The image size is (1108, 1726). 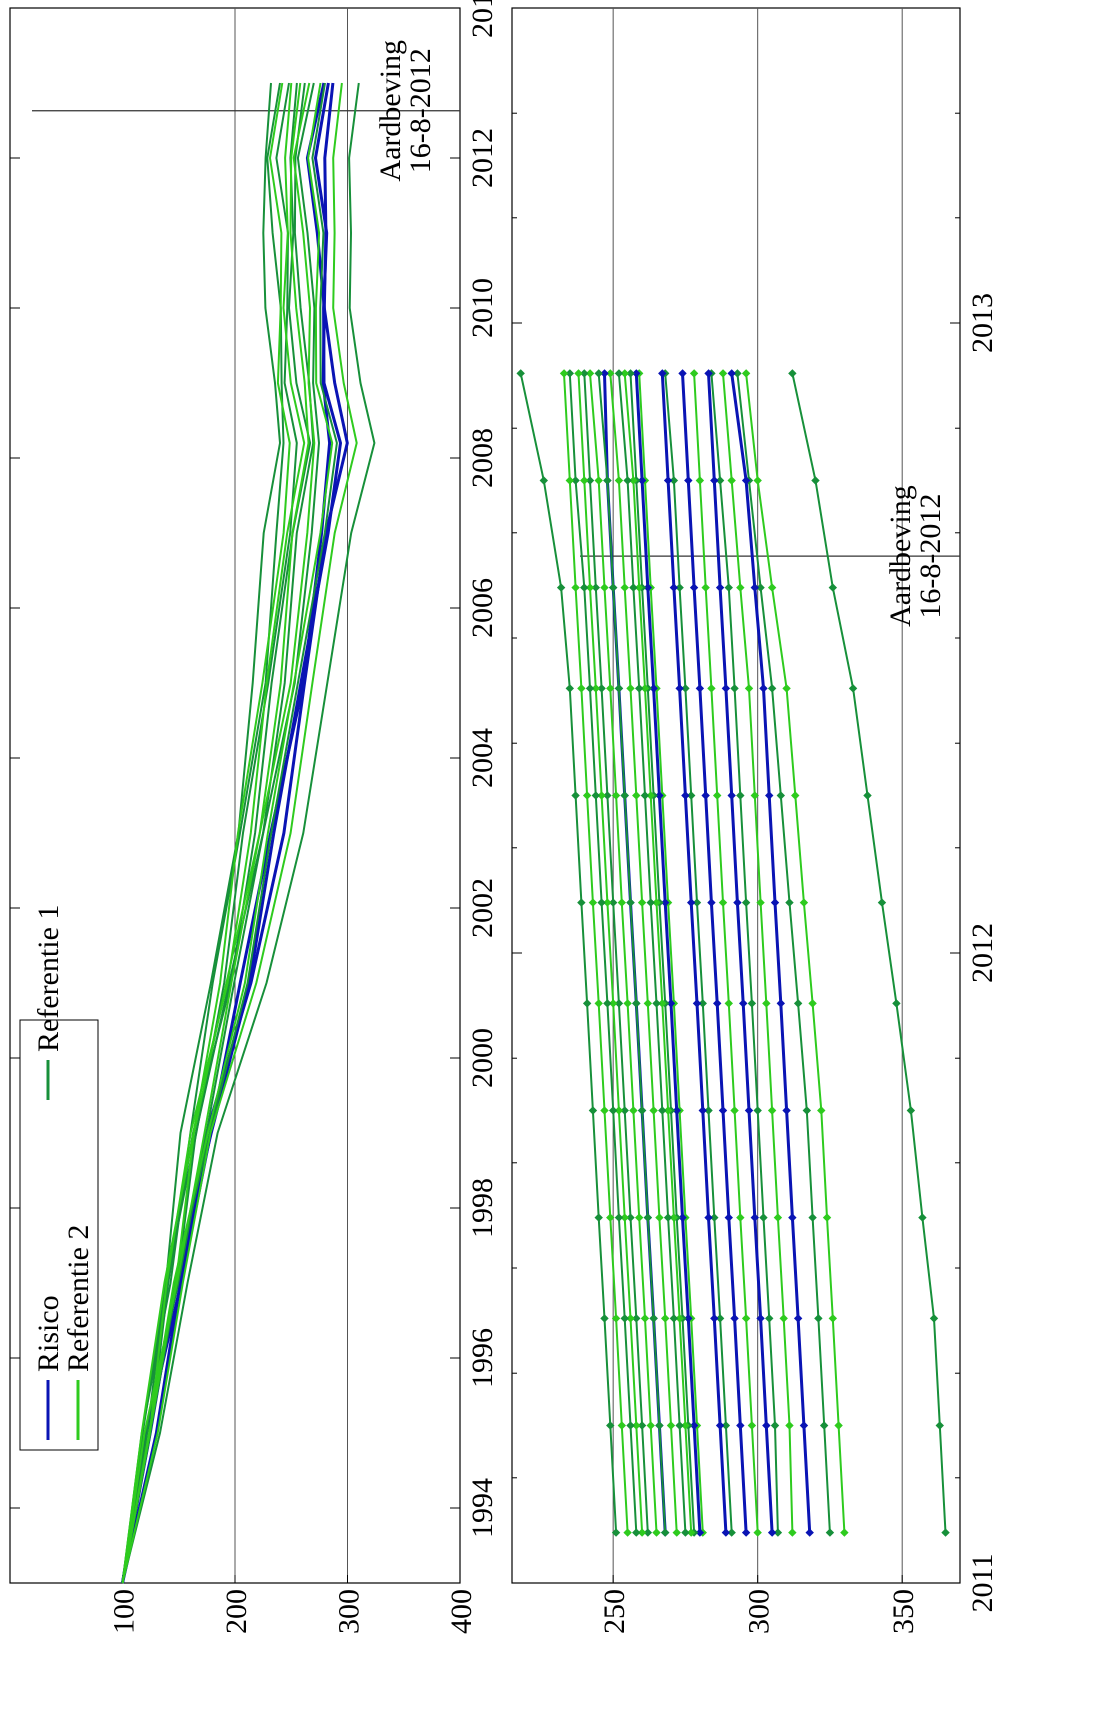 I want to click on top-ytick-label-100: 100, so click(x=124, y=1611).